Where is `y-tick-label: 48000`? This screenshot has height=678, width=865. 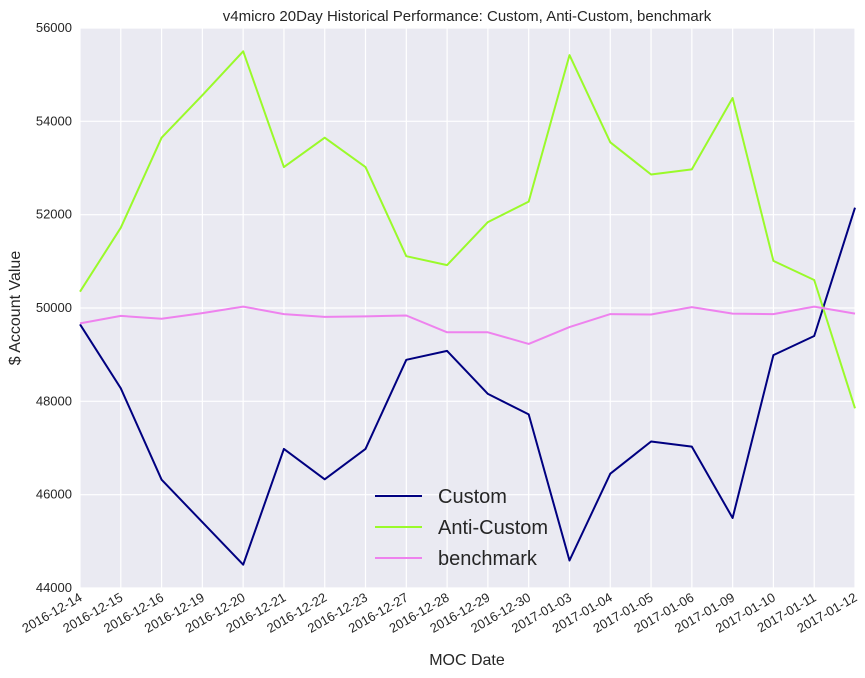
y-tick-label: 48000 is located at coordinates (54, 400).